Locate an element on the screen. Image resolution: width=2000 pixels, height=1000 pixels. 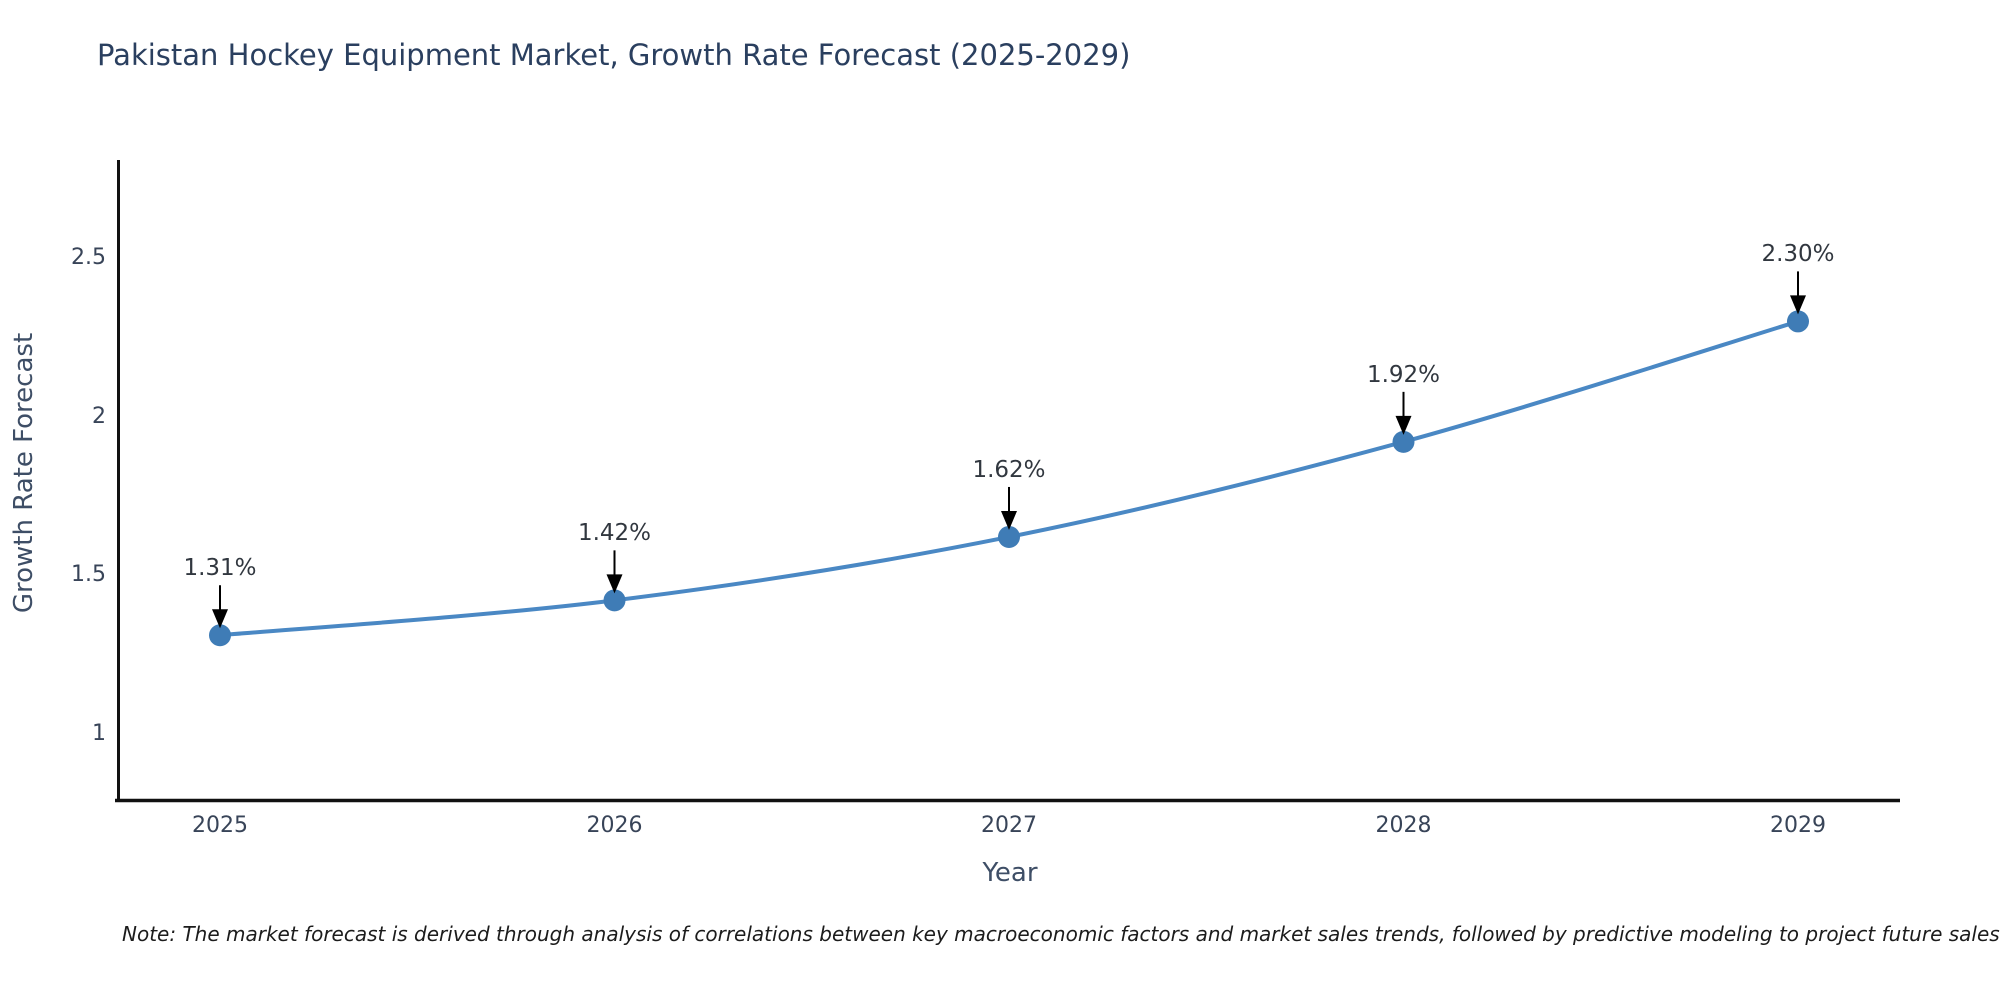
point-label: 2.30% is located at coordinates (1798, 254).